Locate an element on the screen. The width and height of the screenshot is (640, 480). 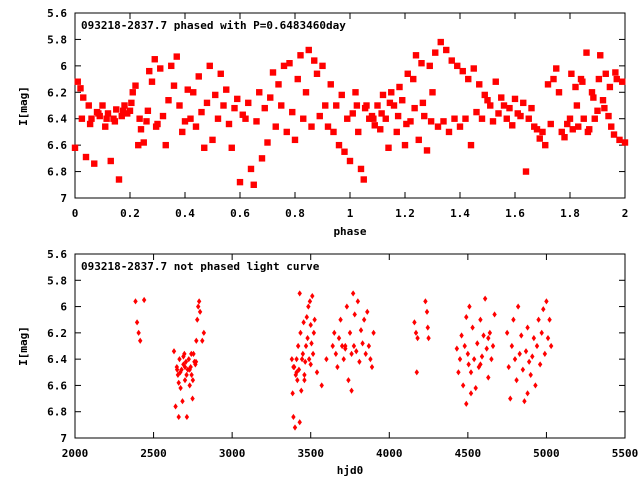
y-tick-label: 6 is located at coordinates (63, 307).